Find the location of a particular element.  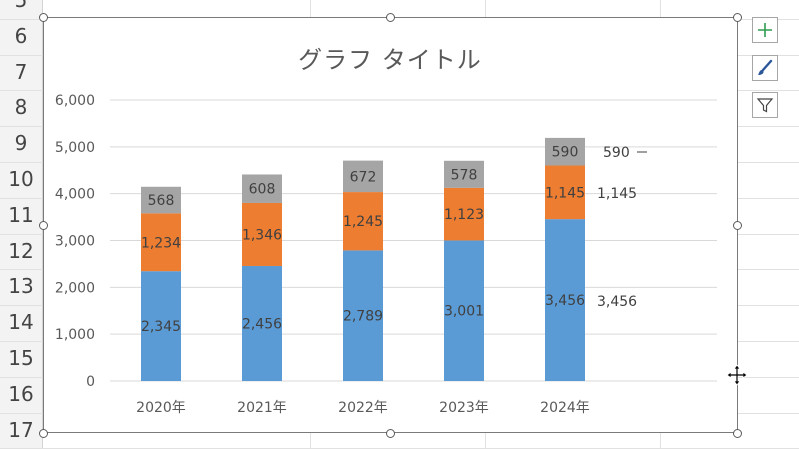

data-label: 1,245 is located at coordinates (363, 222).